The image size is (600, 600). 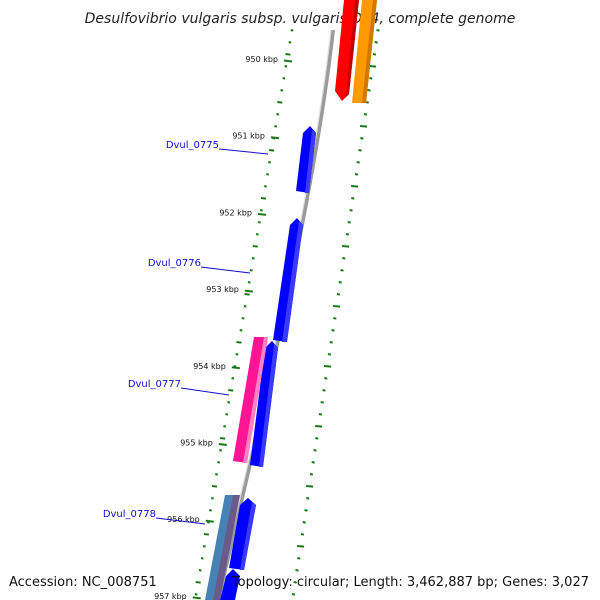 What do you see at coordinates (369, 51) in the screenshot?
I see `cds-orange-feature-shade` at bounding box center [369, 51].